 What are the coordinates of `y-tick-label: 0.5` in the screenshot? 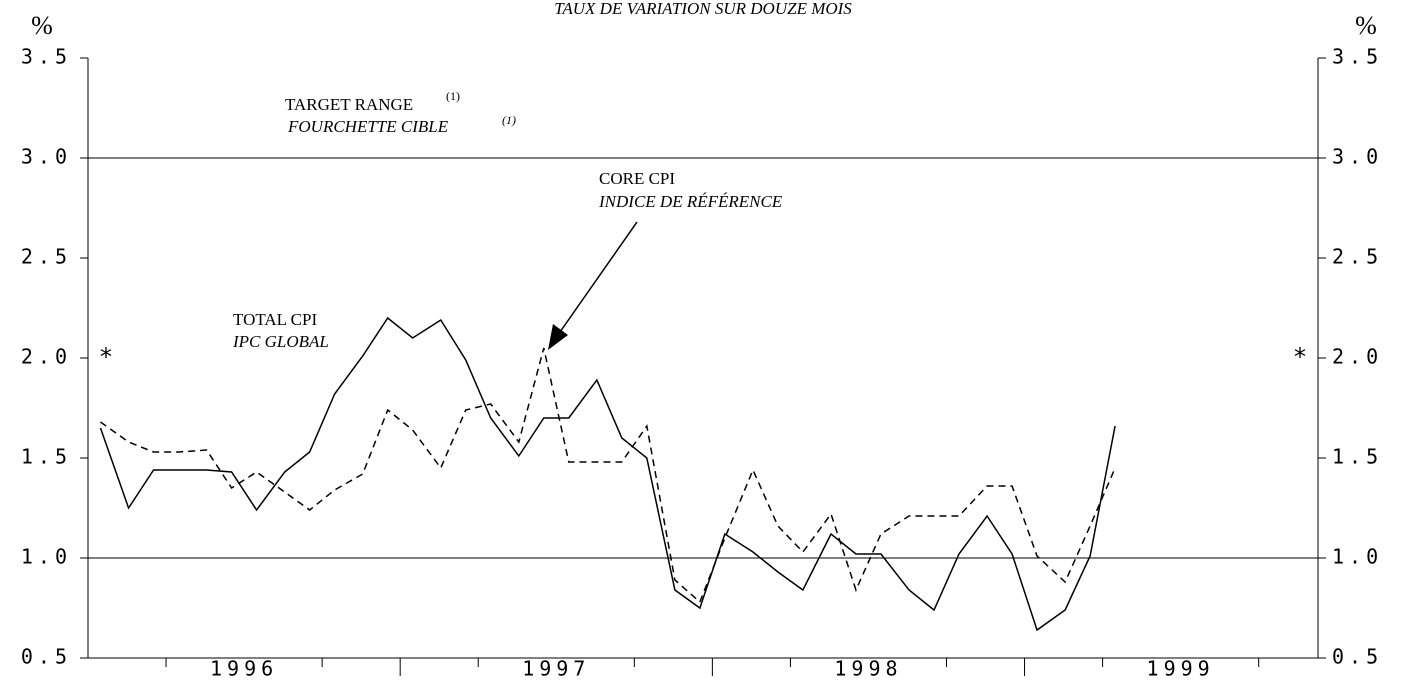 It's located at (46, 657).